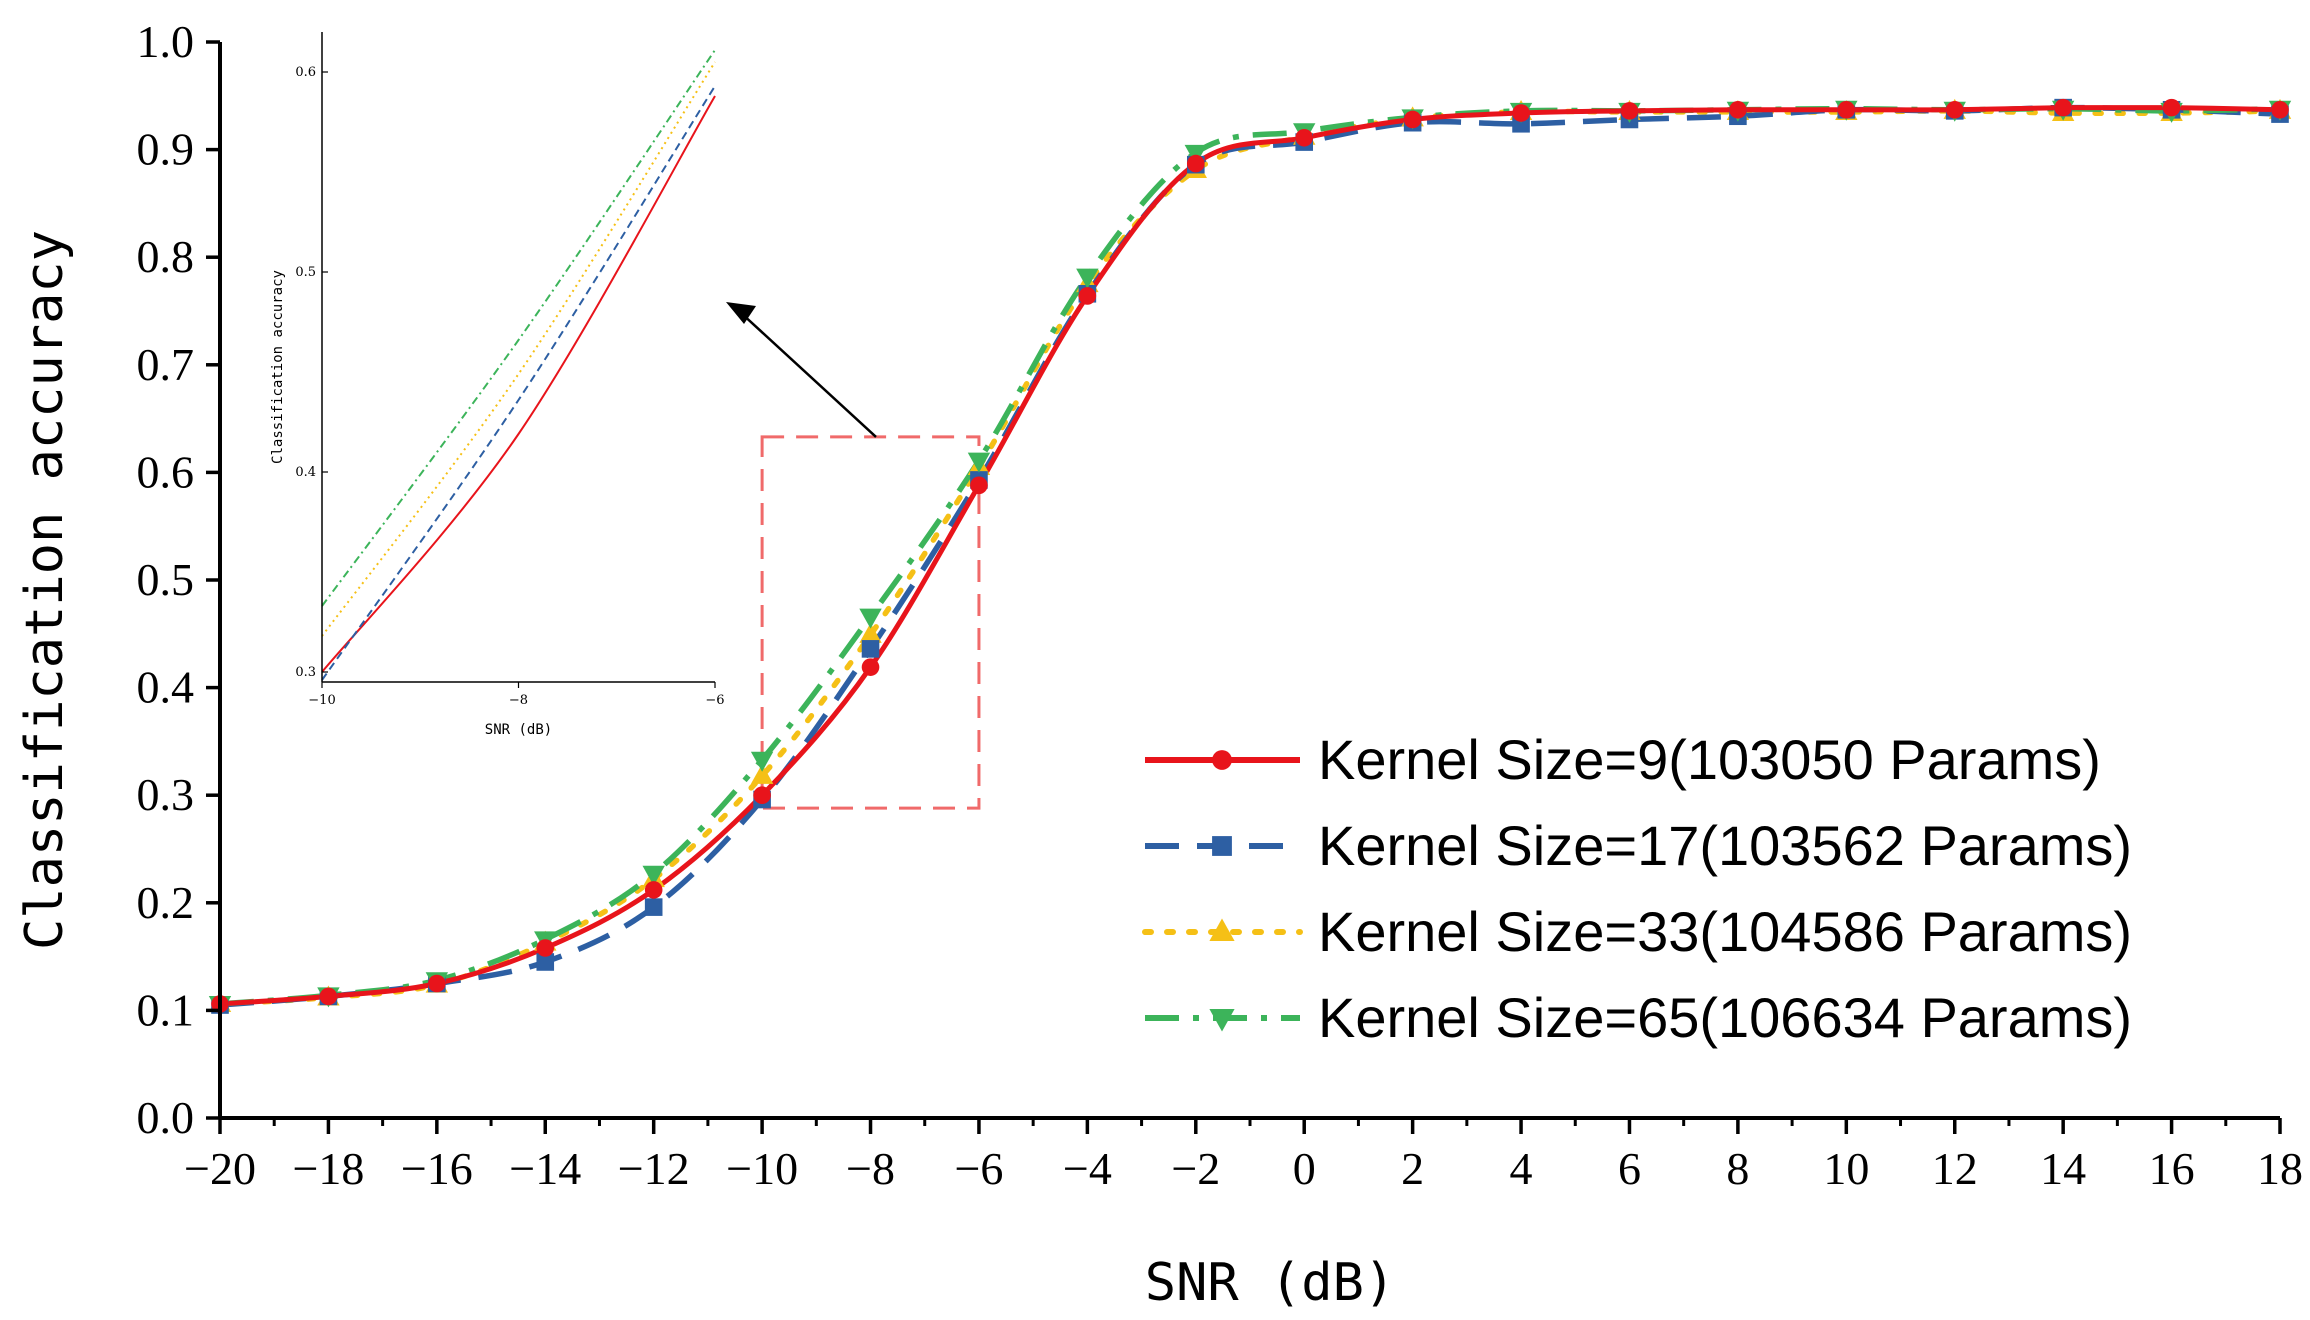 The height and width of the screenshot is (1320, 2310). What do you see at coordinates (1270, 1283) in the screenshot?
I see `x-axis-title: SNR (dB)` at bounding box center [1270, 1283].